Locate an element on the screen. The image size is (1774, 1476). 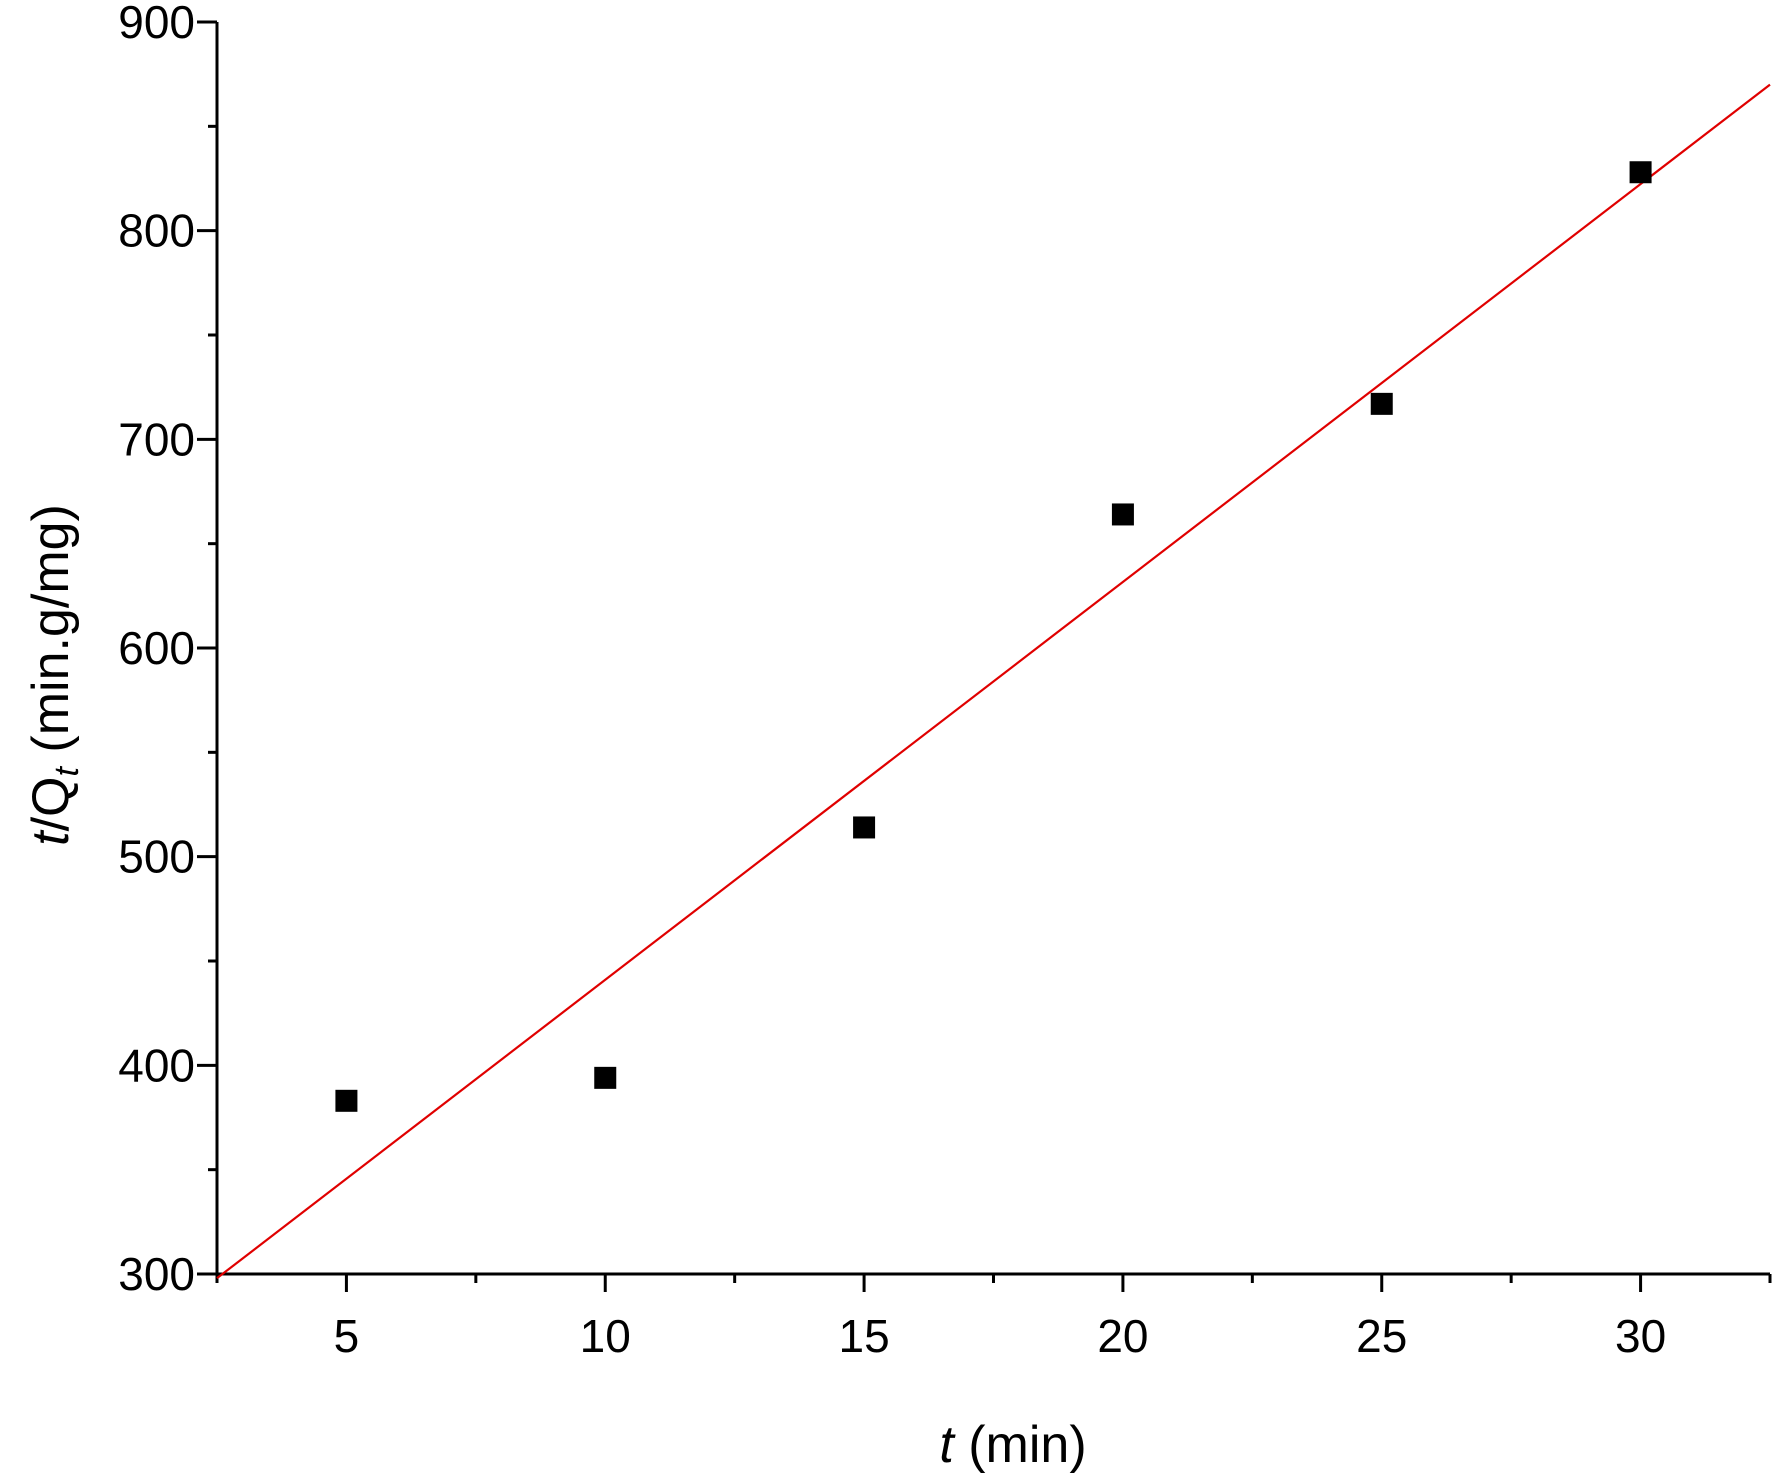
y-tick-label: 600 is located at coordinates (156, 648).